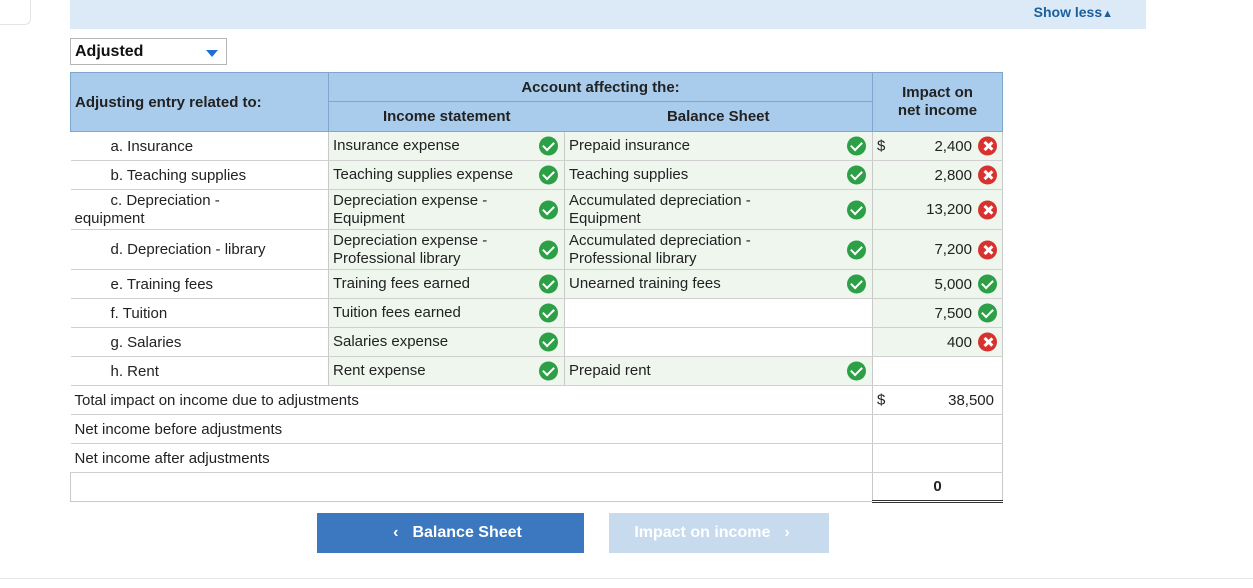 This screenshot has width=1253, height=588. I want to click on balance-account-select: Prepaid insurance, so click(718, 146).